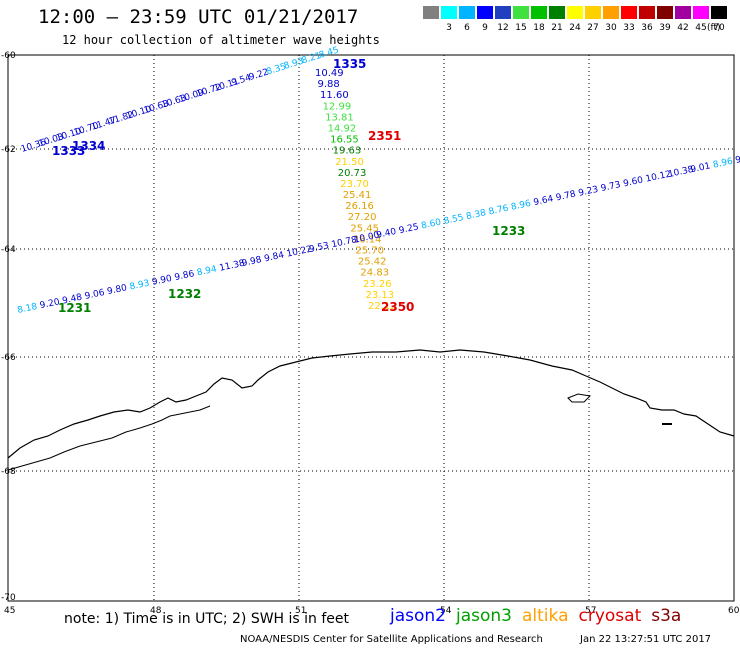 The image size is (740, 650). Describe the element at coordinates (575, 28) in the screenshot. I see `color-scale-tick-label: 24` at that location.